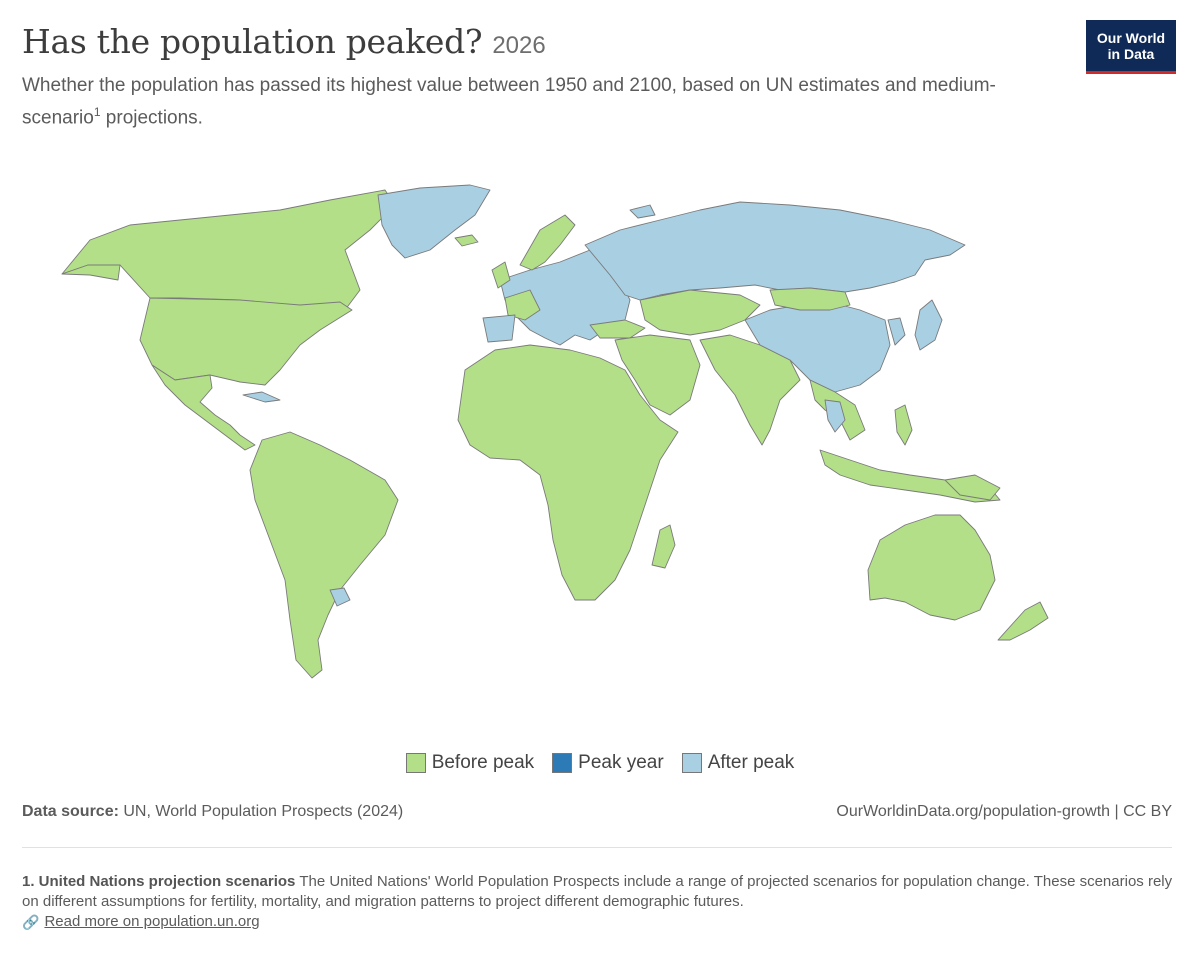  Describe the element at coordinates (483, 762) in the screenshot. I see `legend-label-before-peak: Before peak` at that location.